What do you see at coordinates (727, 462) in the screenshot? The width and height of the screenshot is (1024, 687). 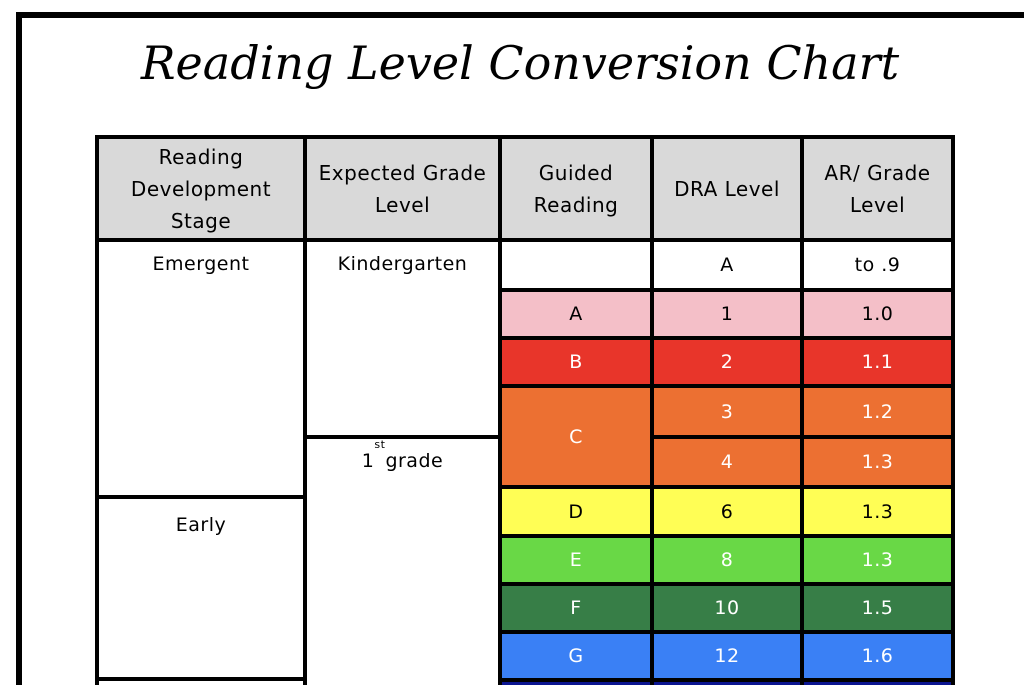 I see `dra-cell: 4` at bounding box center [727, 462].